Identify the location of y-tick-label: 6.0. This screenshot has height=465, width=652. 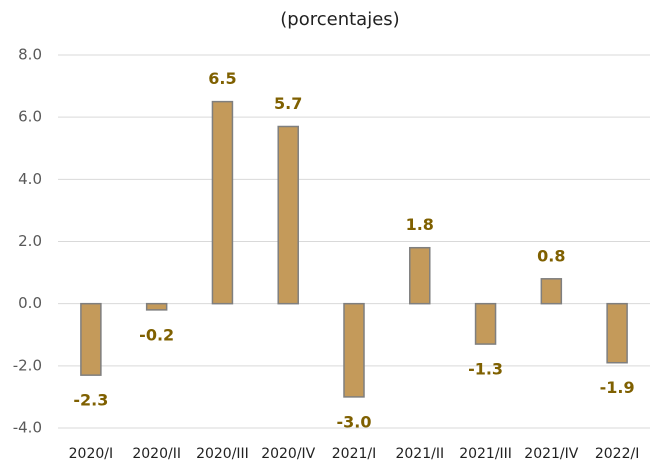
(30, 117).